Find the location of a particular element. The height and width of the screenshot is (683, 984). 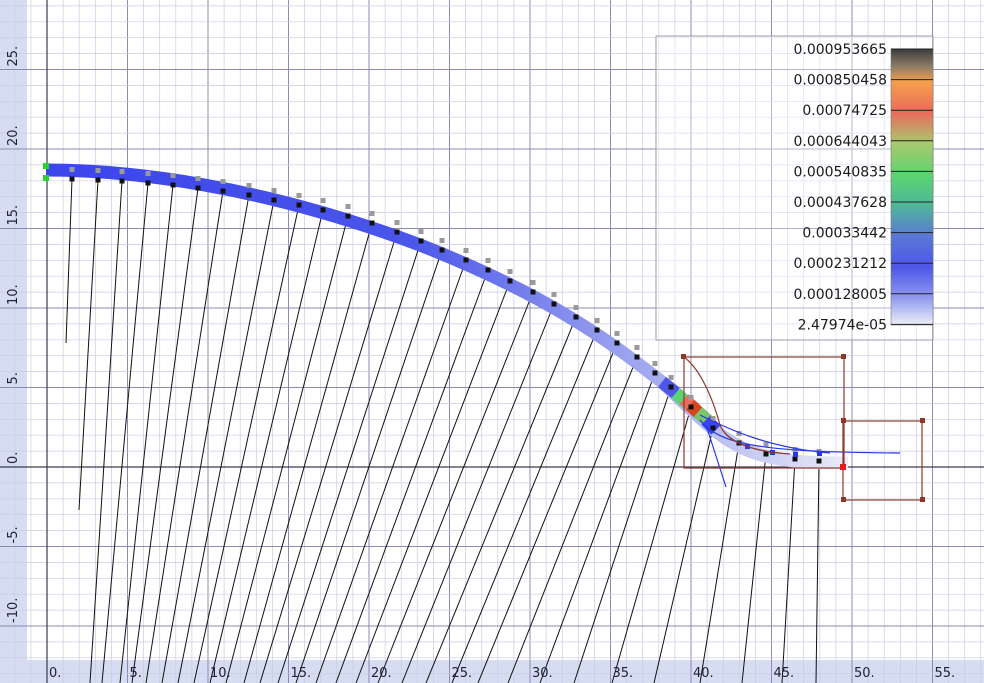

legend-label: 0.000953665 is located at coordinates (840, 50).